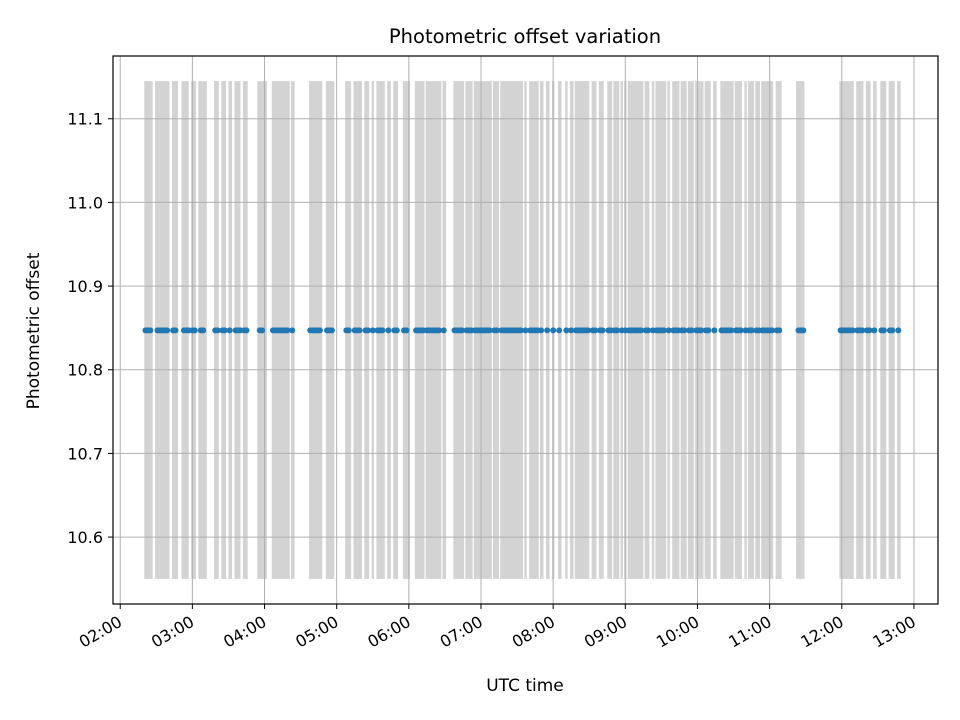 The width and height of the screenshot is (960, 720). What do you see at coordinates (525, 686) in the screenshot?
I see `x-axis-label: UTC time` at bounding box center [525, 686].